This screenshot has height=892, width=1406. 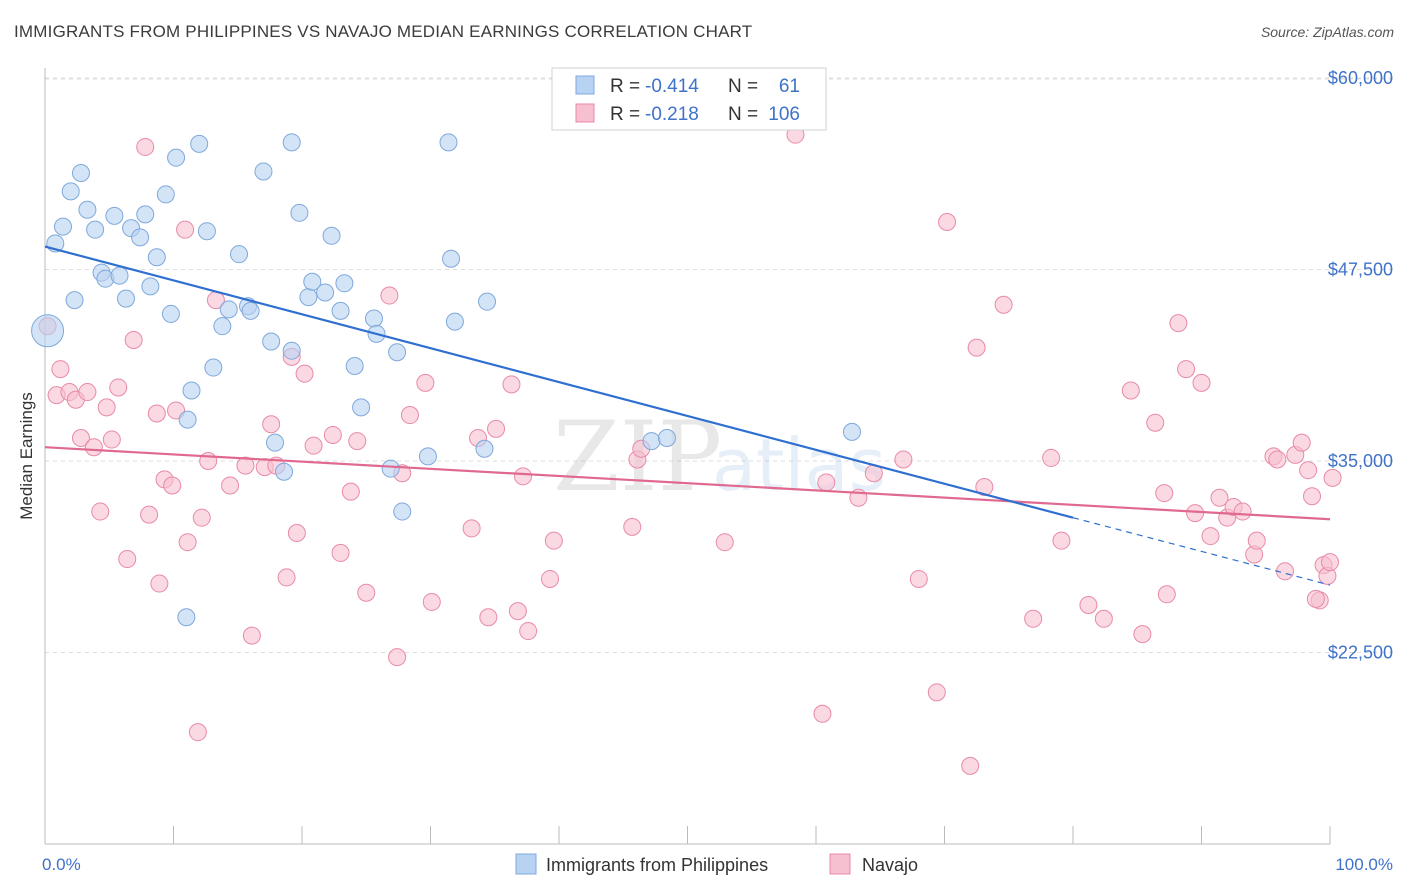 What do you see at coordinates (1327, 32) in the screenshot?
I see `source-credit: Source: ZipAtlas.com` at bounding box center [1327, 32].